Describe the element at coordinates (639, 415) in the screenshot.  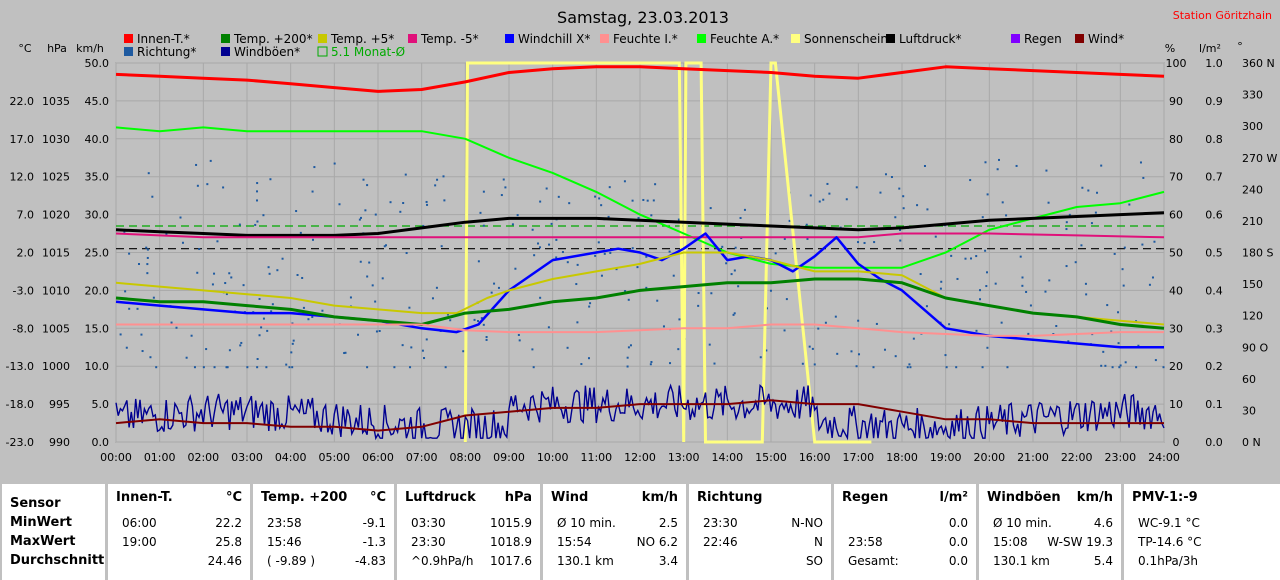
I see `series-wind-` at that location.